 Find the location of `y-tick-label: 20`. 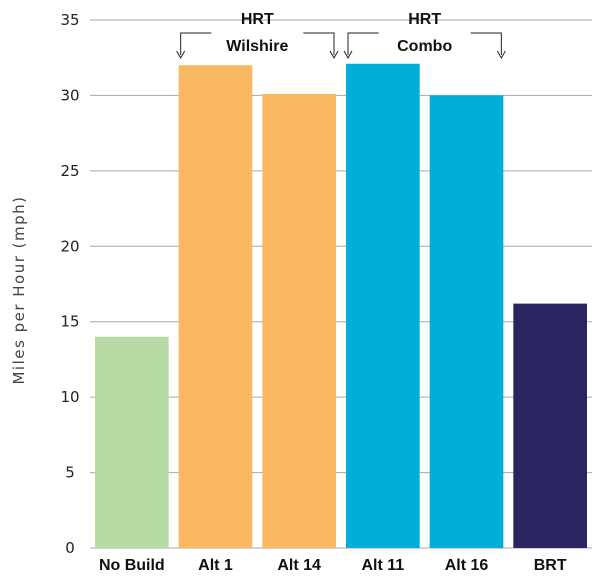

y-tick-label: 20 is located at coordinates (69, 246).